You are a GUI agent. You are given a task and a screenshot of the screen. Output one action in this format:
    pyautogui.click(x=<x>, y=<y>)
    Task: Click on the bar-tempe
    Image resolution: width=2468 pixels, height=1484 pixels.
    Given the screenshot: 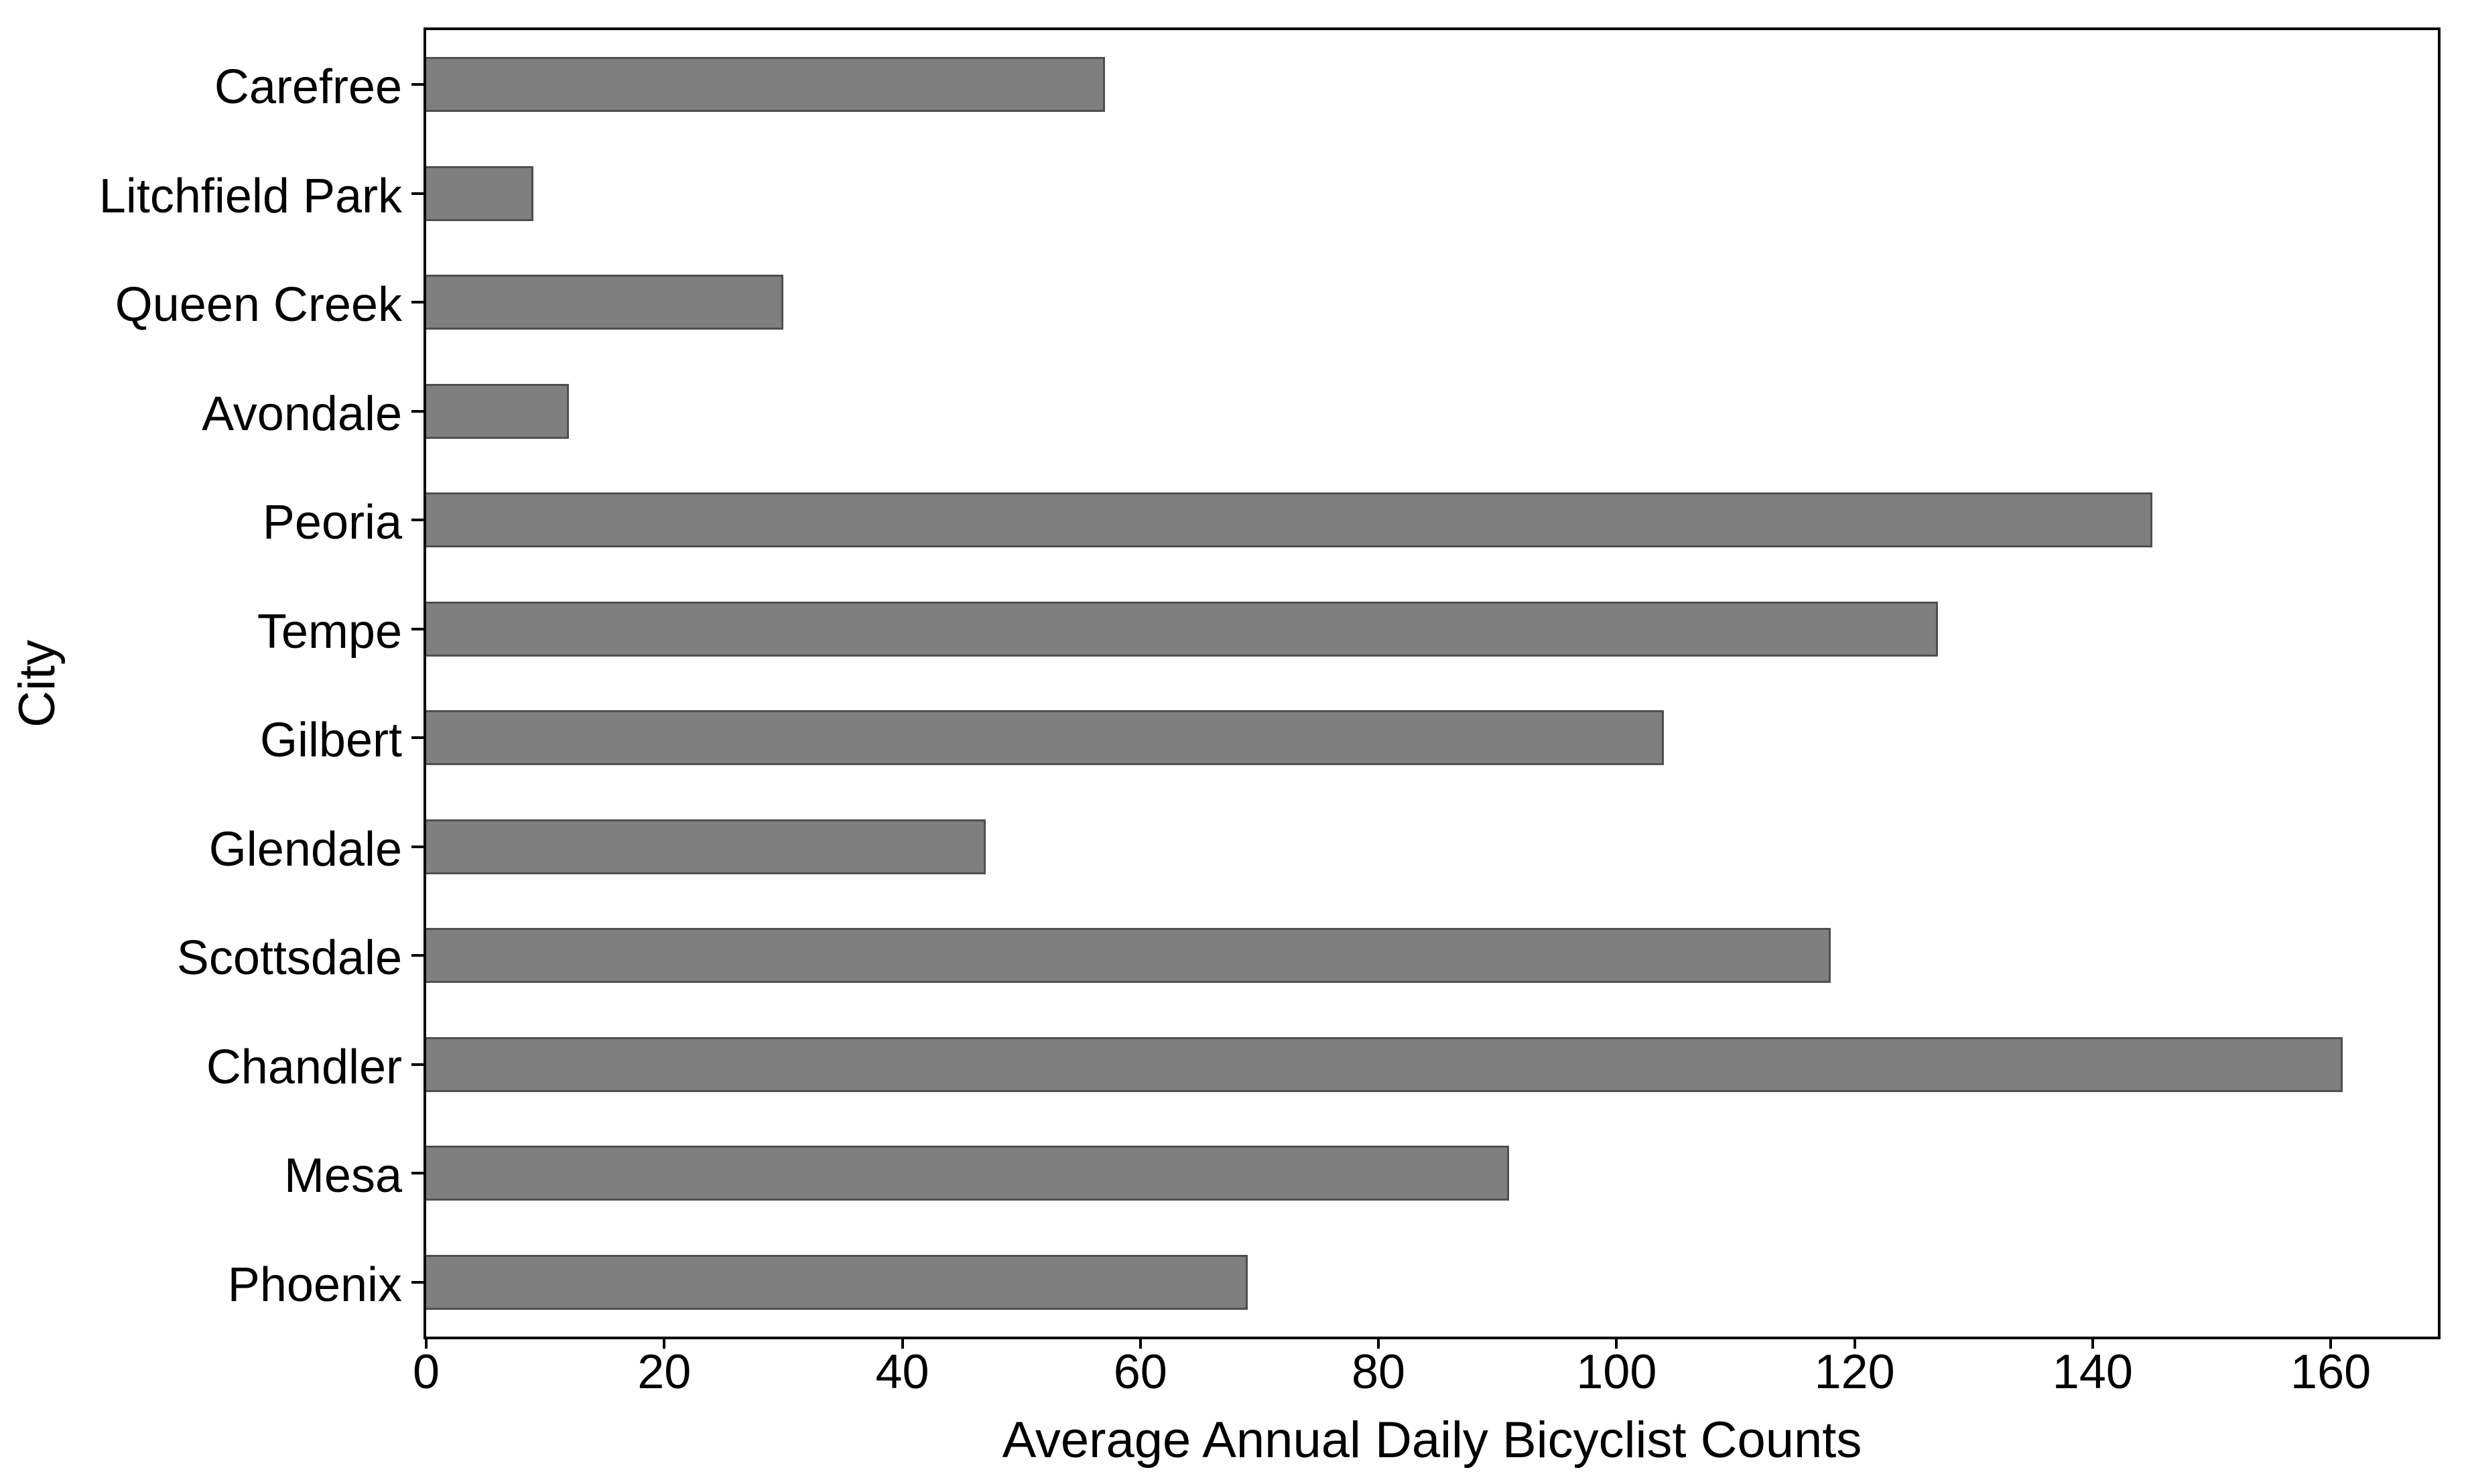 What is the action you would take?
    pyautogui.click(x=1182, y=629)
    